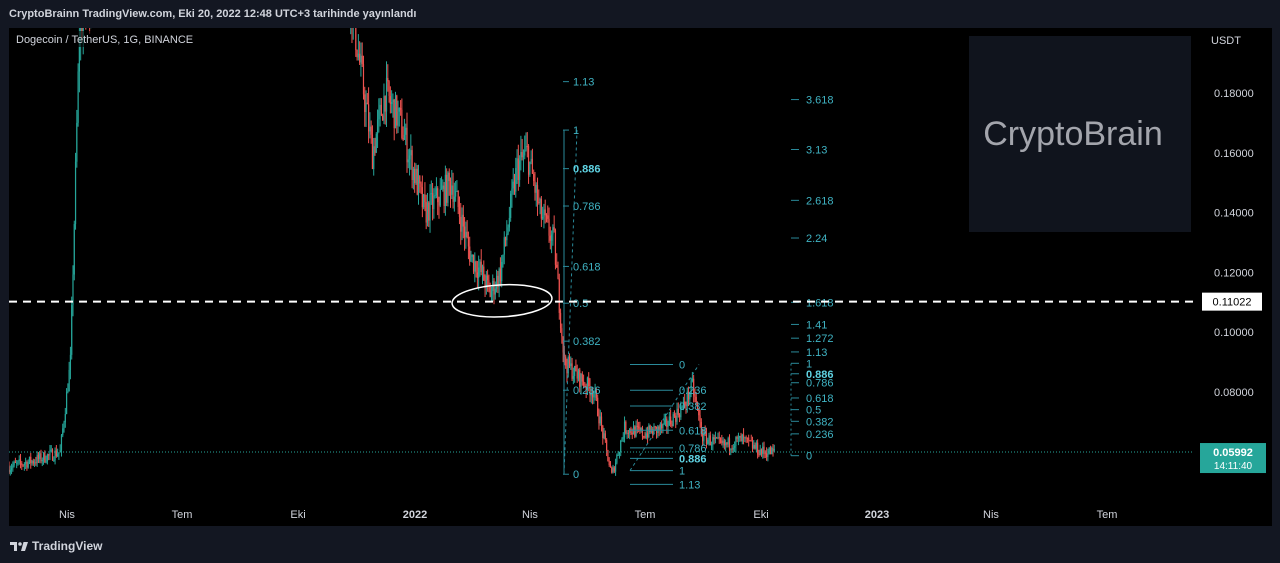 The width and height of the screenshot is (1280, 563). What do you see at coordinates (587, 267) in the screenshot?
I see `fib-level-label: 0.618` at bounding box center [587, 267].